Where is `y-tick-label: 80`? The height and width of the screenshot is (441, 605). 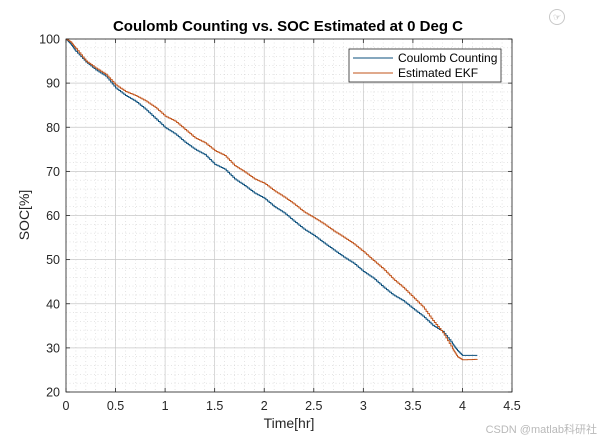
y-tick-label: 80 is located at coordinates (53, 128).